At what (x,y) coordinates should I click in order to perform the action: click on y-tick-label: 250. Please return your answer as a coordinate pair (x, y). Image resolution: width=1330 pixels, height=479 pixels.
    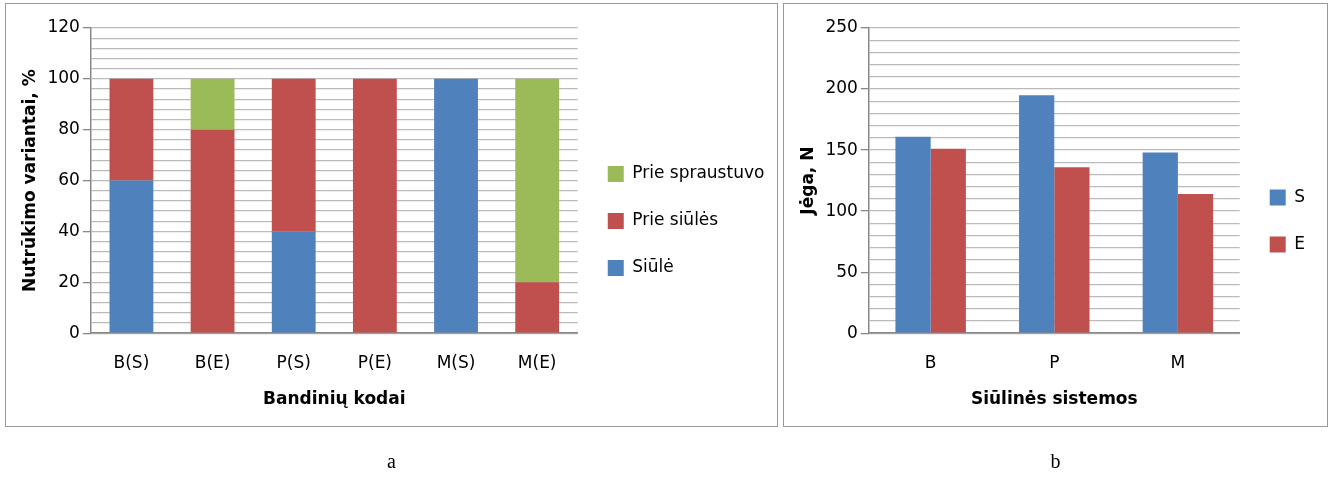
    Looking at the image, I should click on (841, 26).